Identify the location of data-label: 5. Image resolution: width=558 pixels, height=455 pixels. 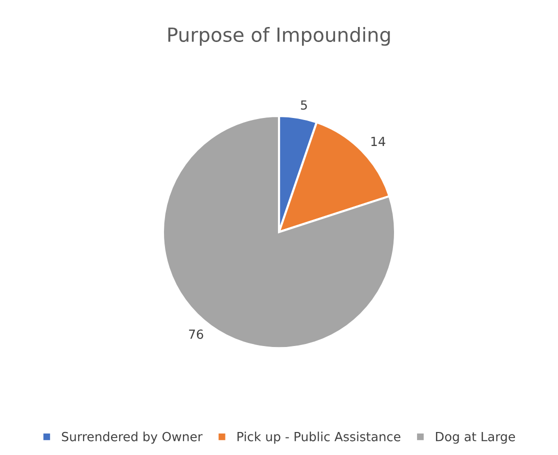
(303, 105).